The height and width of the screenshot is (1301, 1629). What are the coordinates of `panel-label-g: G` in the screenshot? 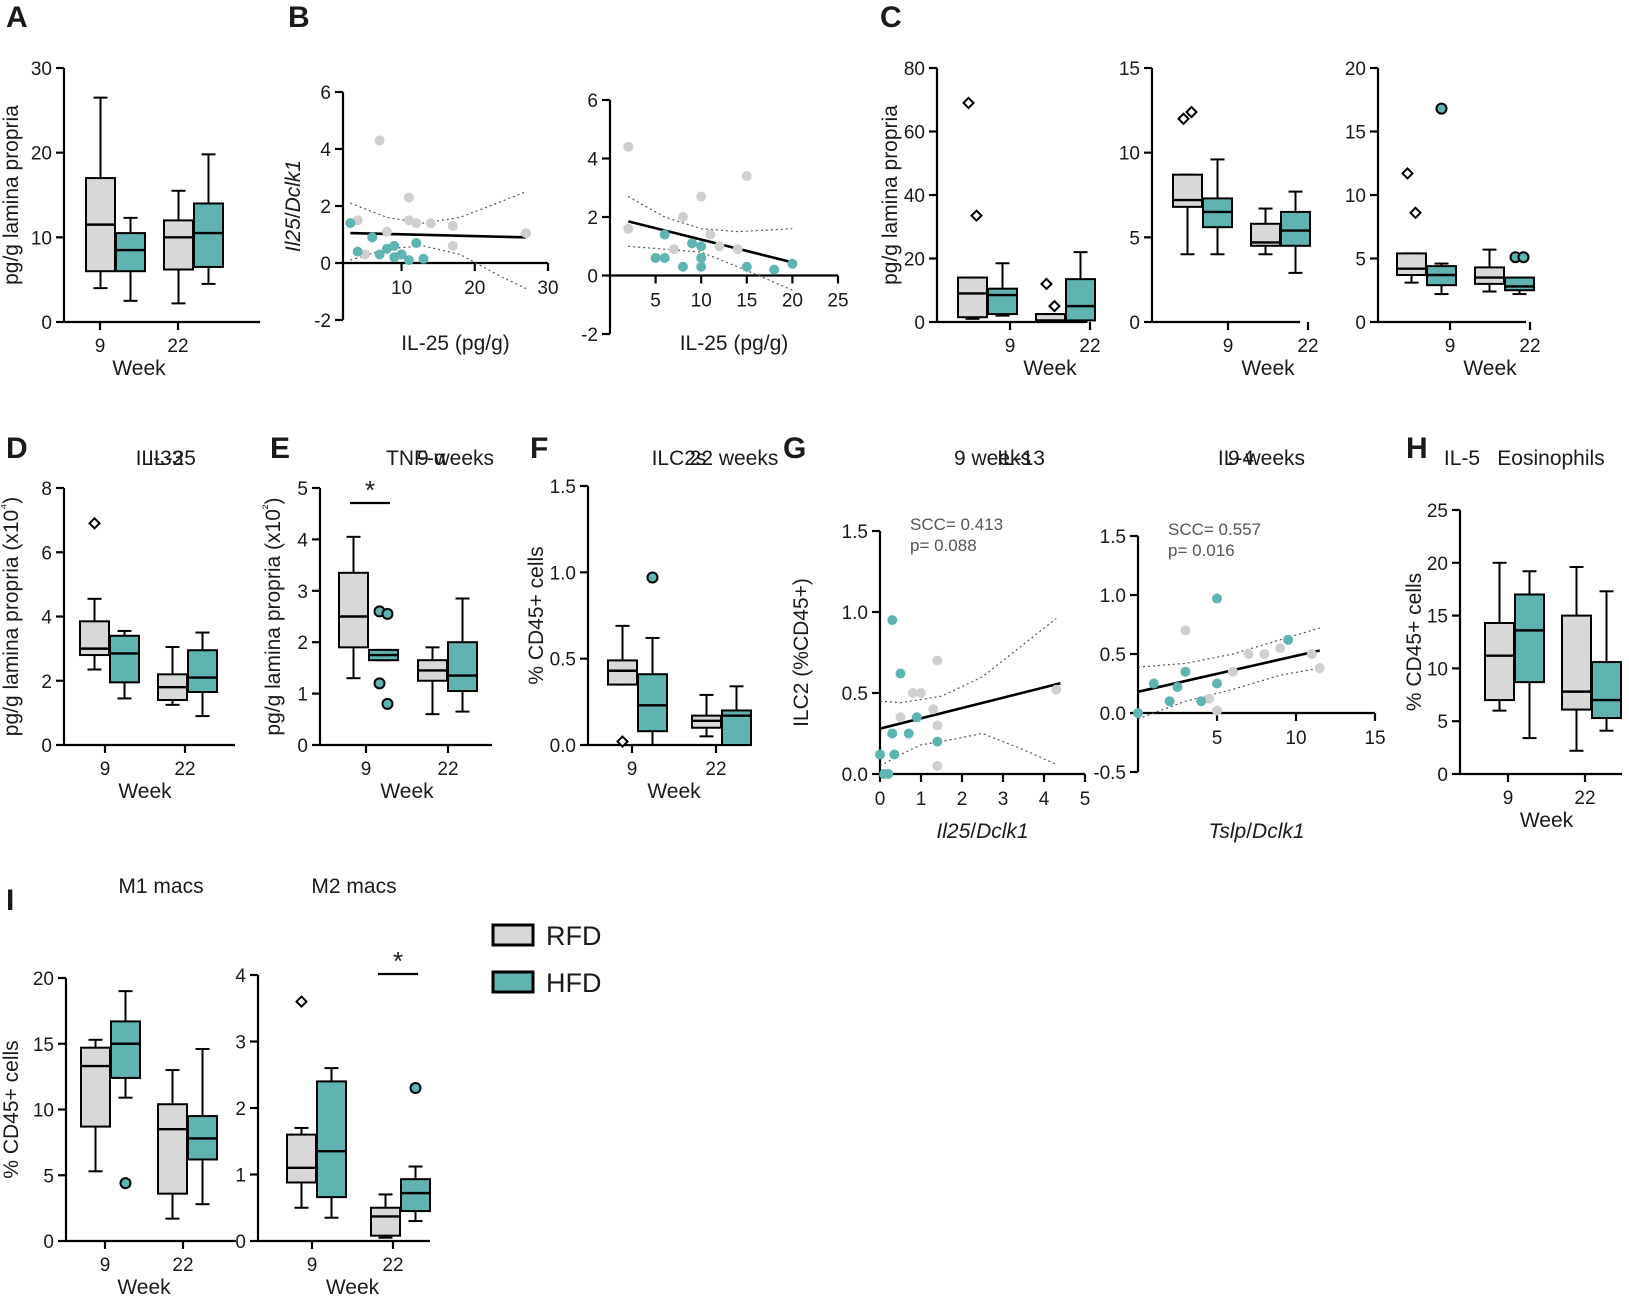 It's located at (794, 448).